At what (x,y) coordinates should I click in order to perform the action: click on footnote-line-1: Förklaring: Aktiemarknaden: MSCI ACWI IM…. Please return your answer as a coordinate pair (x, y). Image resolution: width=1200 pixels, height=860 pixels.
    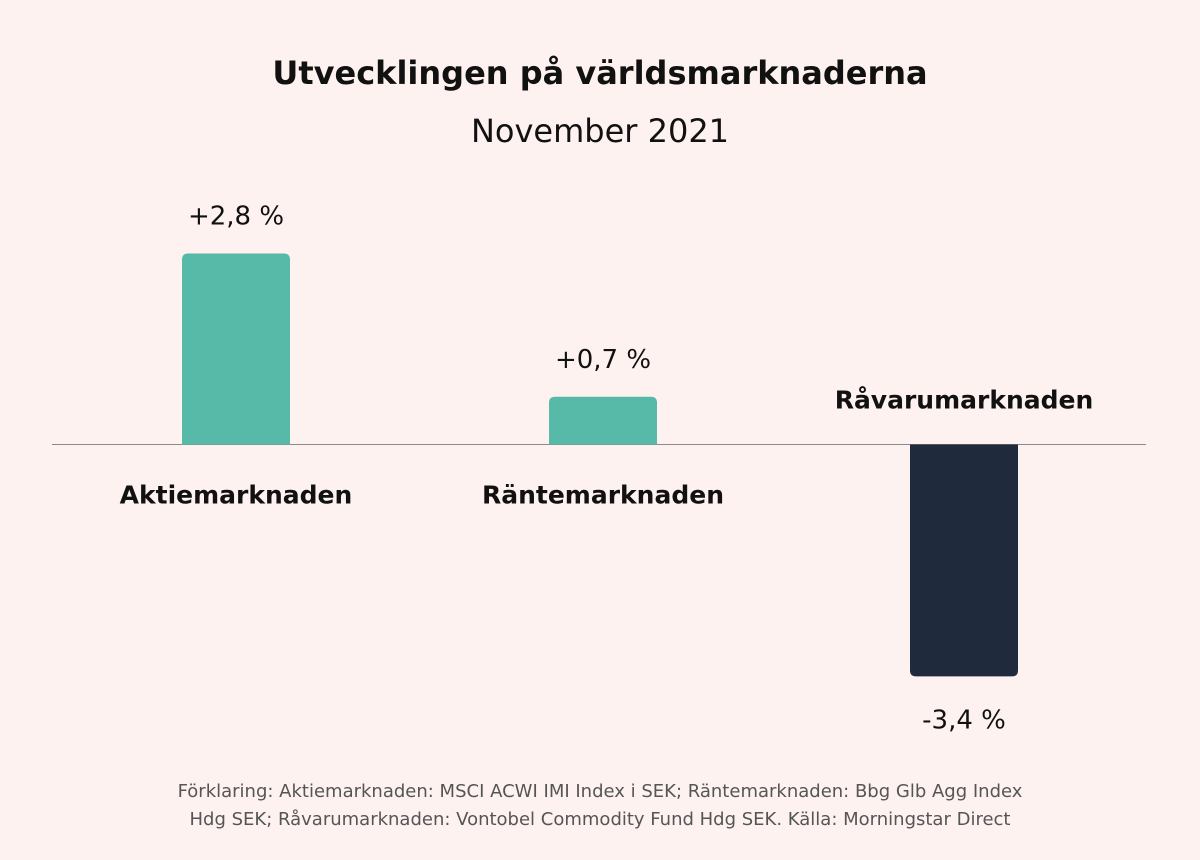
    Looking at the image, I should click on (600, 791).